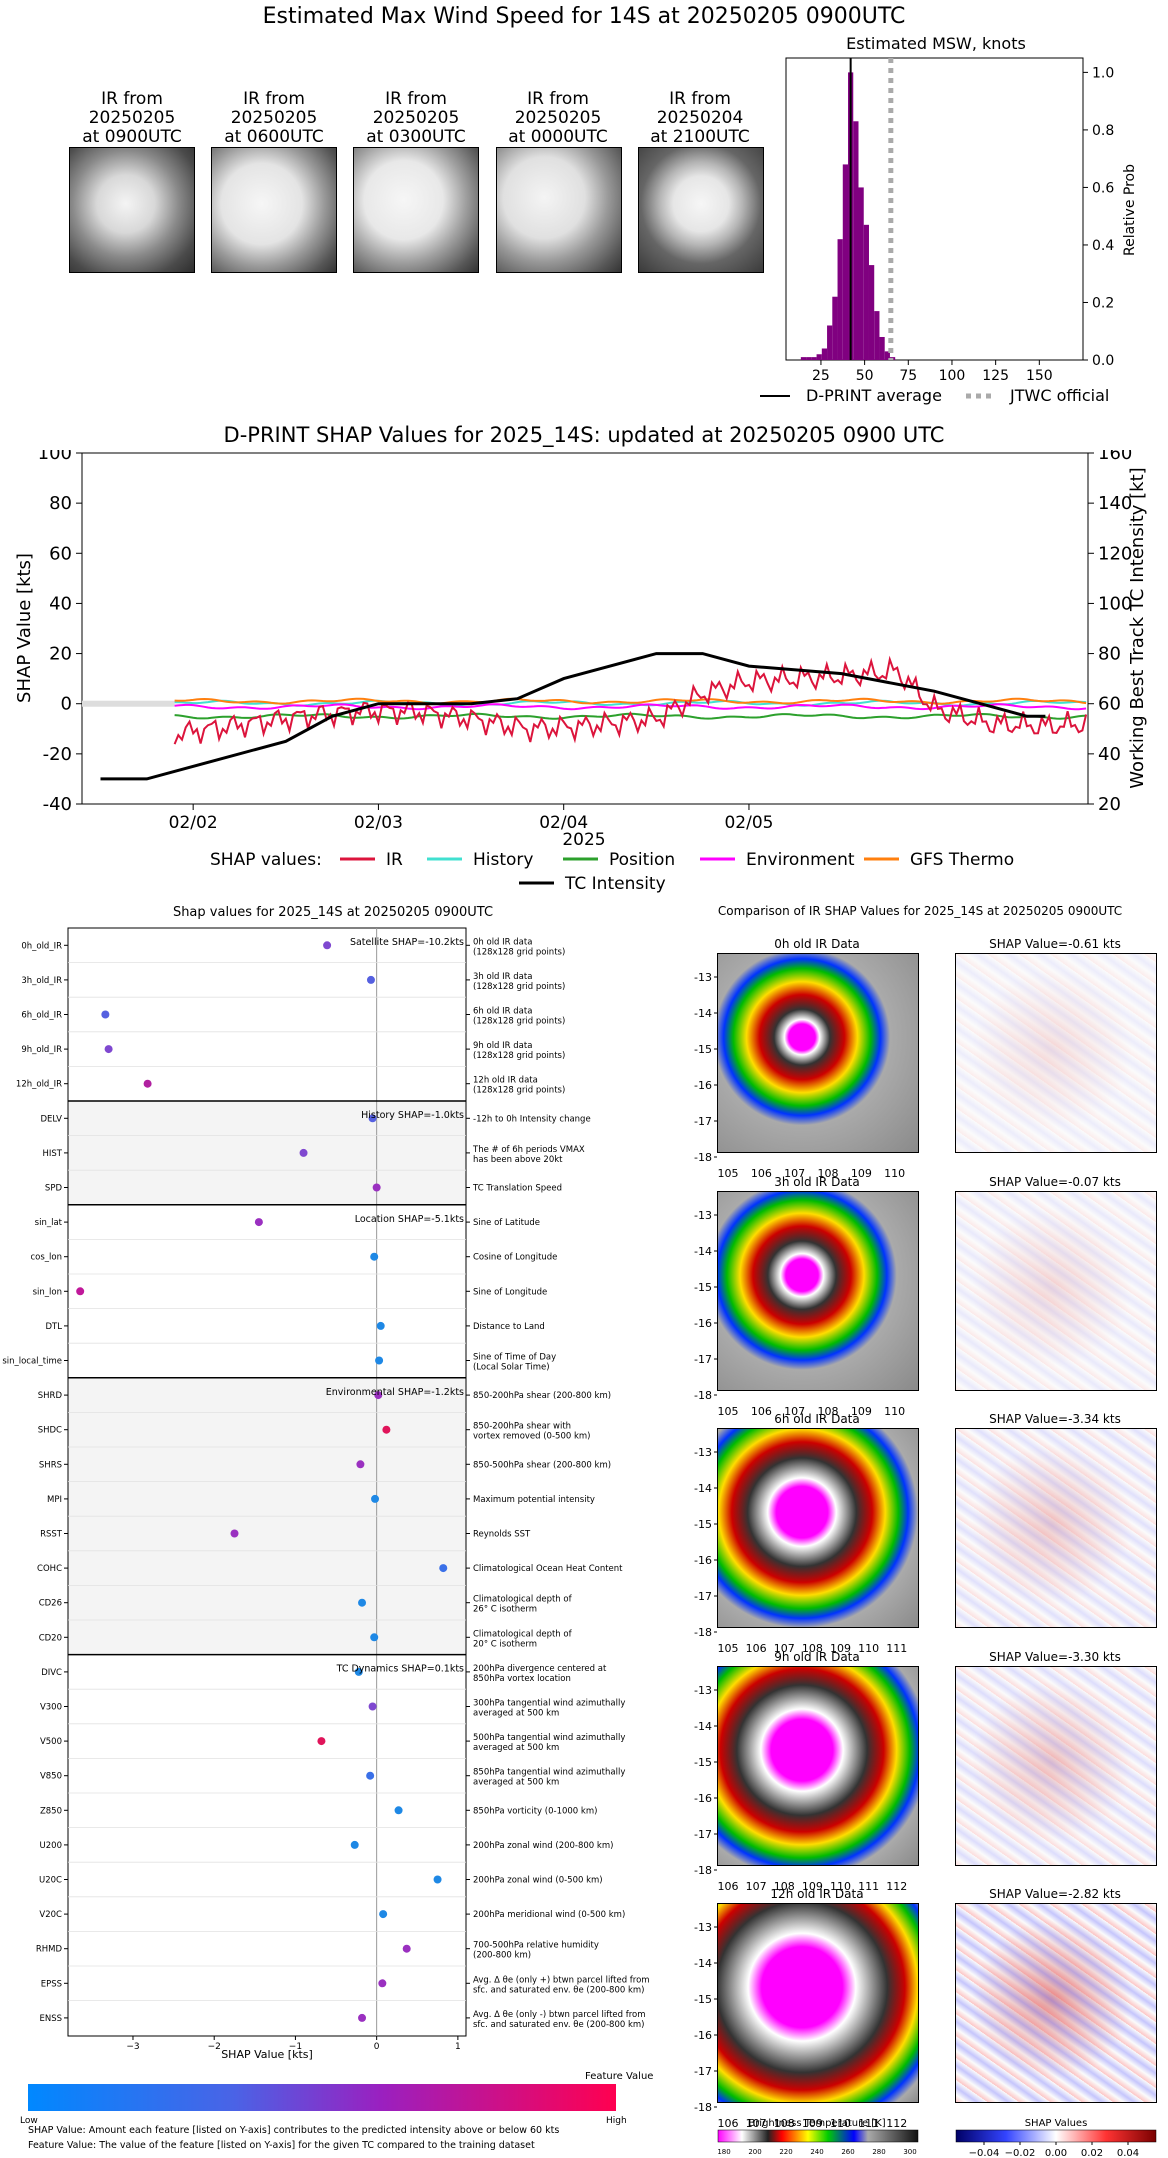 The image size is (1168, 2158). I want to click on ir-image-title: 12h old IR Data, so click(817, 1894).